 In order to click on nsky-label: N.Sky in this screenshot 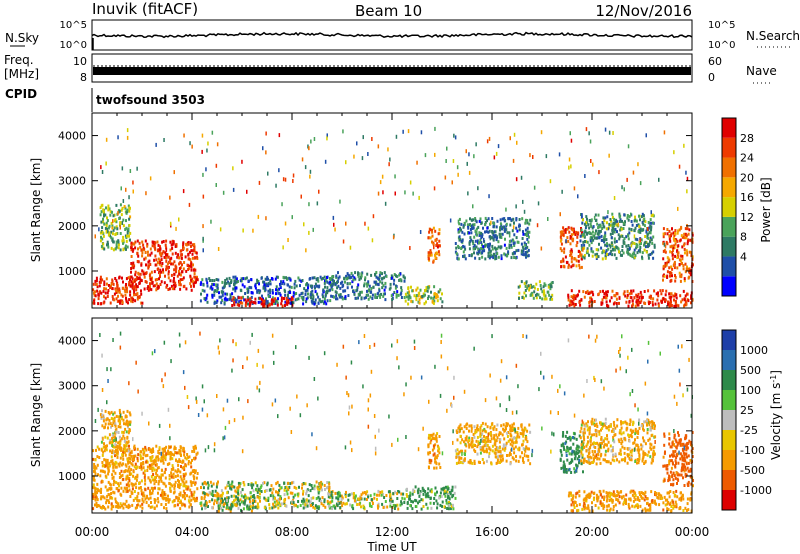, I will do `click(22, 38)`.